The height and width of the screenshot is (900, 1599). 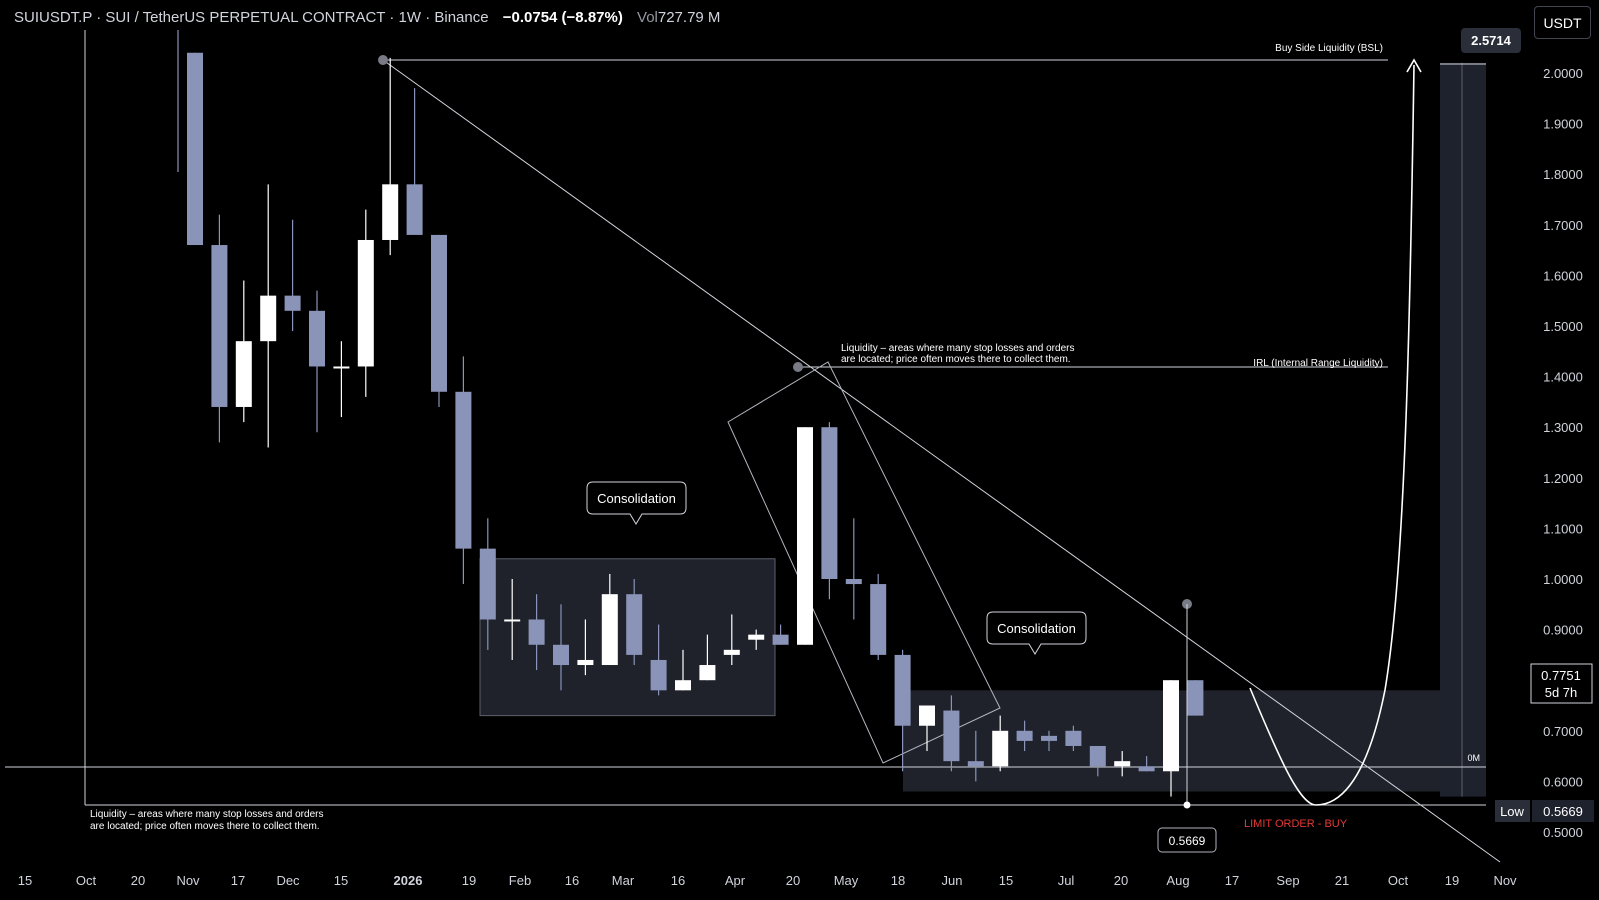 What do you see at coordinates (562, 17) in the screenshot?
I see `price-change: −0.0754 (−8.87%)` at bounding box center [562, 17].